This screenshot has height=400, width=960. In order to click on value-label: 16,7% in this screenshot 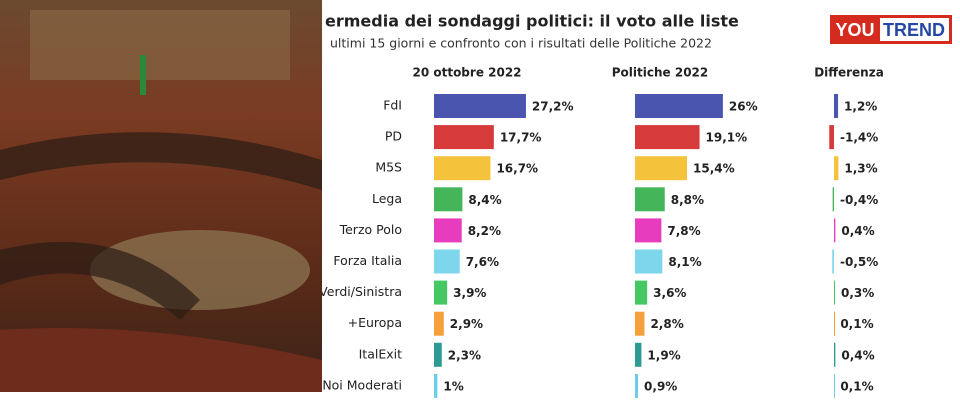, I will do `click(517, 169)`.